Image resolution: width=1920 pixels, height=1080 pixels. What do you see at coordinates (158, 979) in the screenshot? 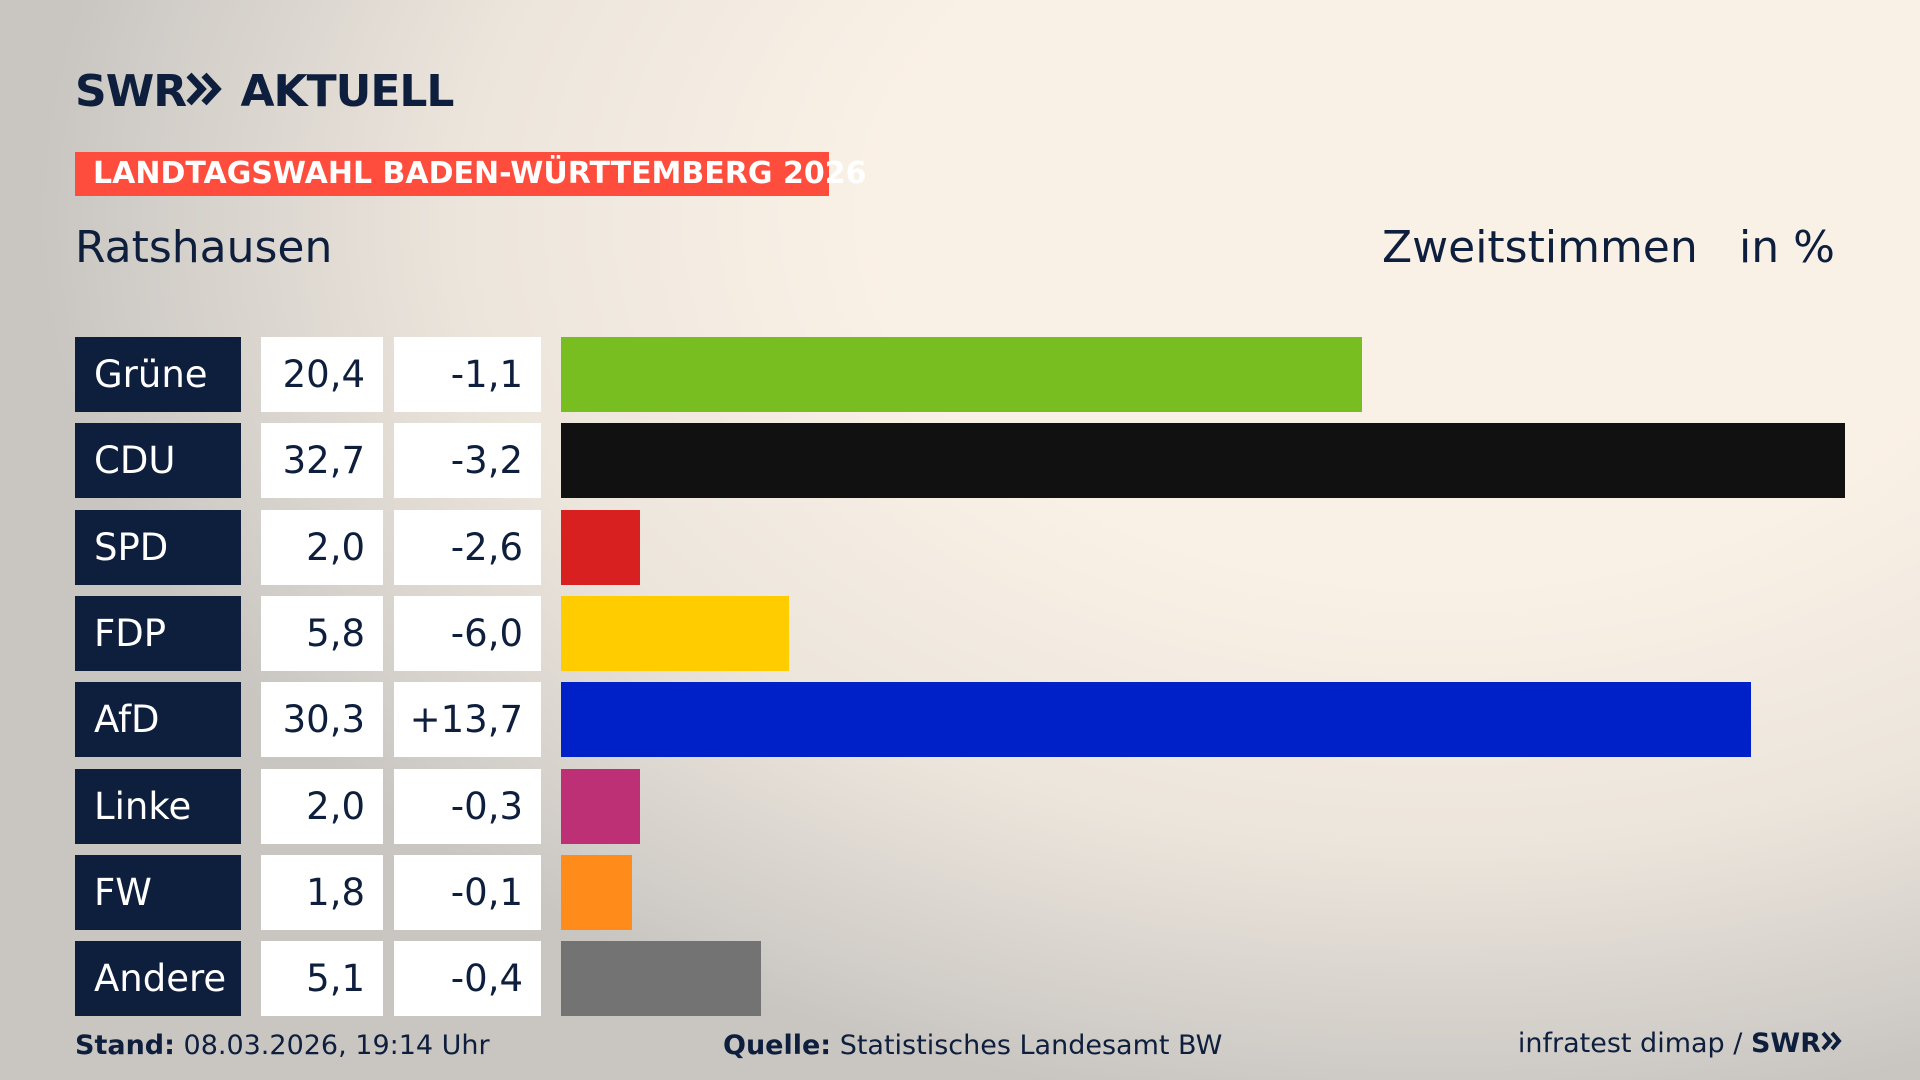
I see `party-label: Andere` at bounding box center [158, 979].